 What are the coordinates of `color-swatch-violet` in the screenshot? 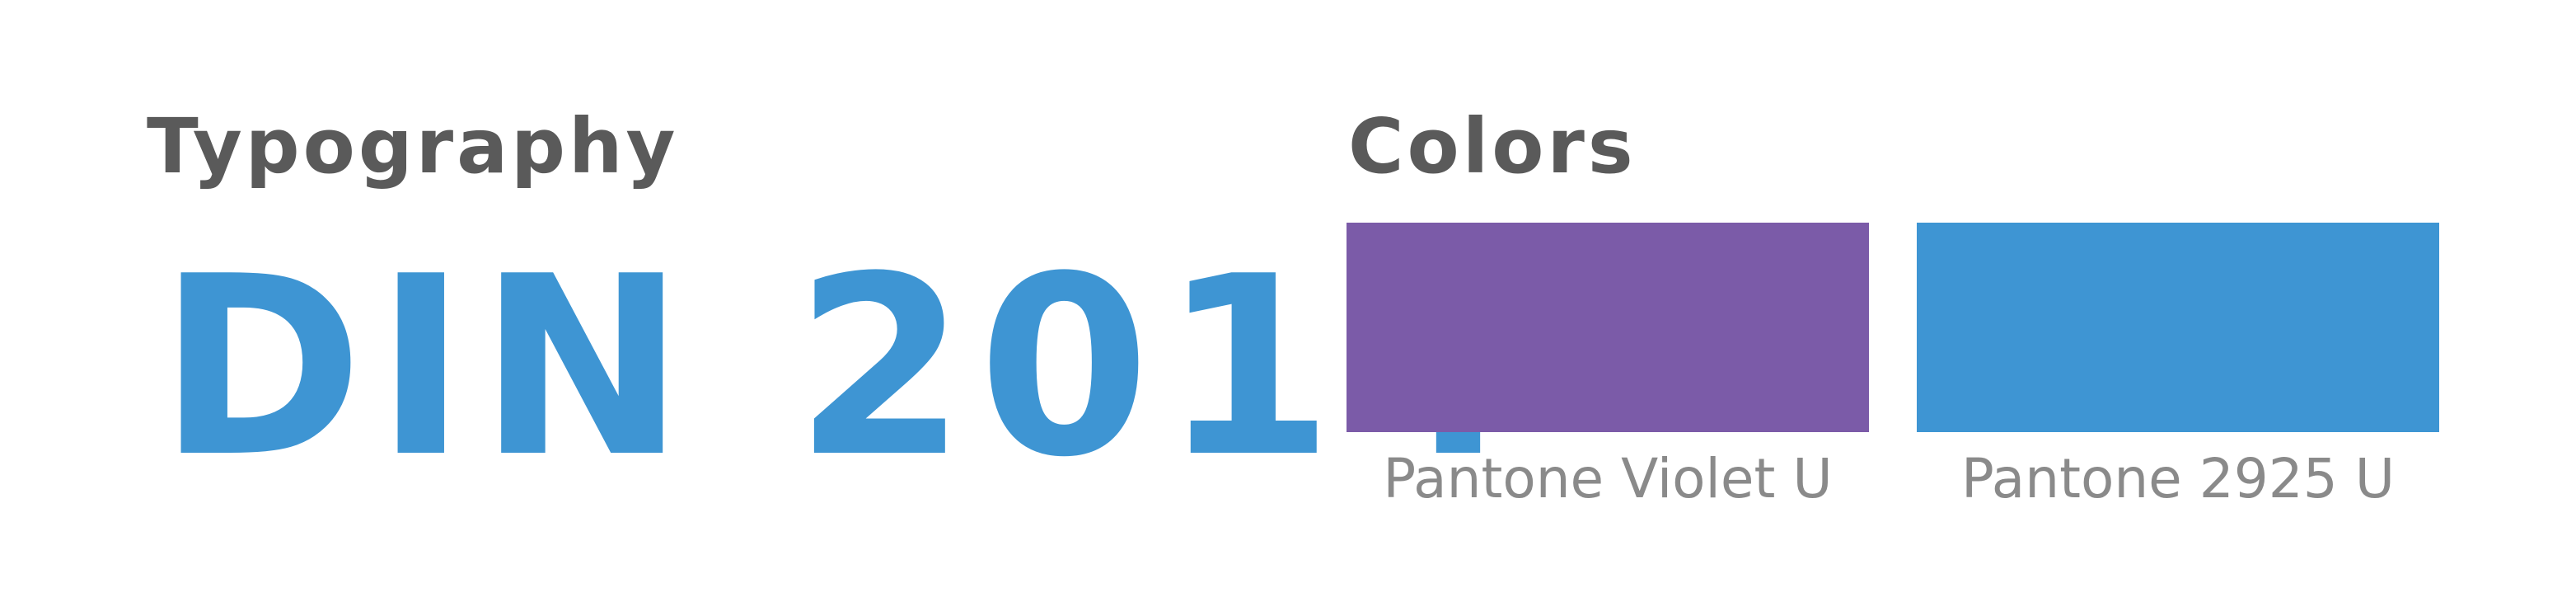 It's located at (1608, 328).